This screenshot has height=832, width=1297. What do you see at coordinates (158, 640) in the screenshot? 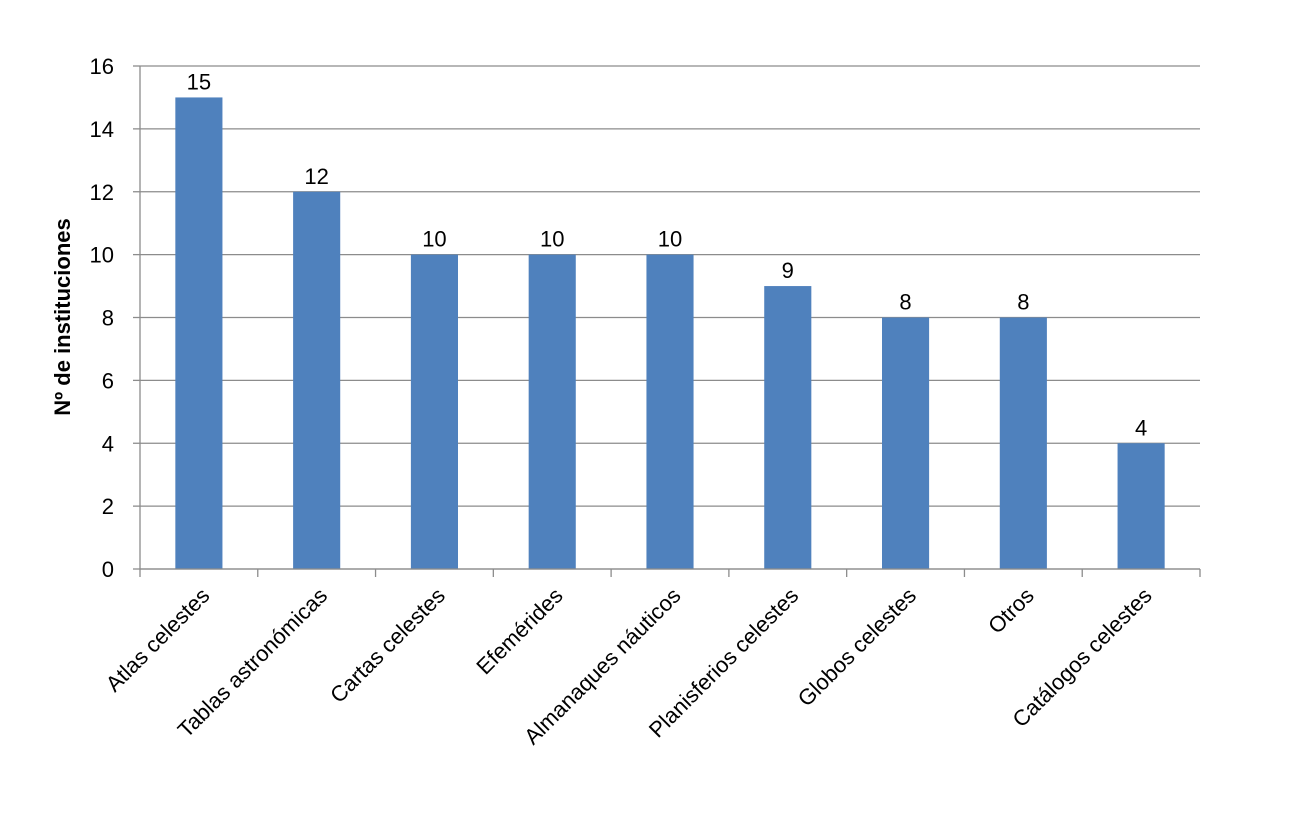
I see `x-tick-label: Atlas celestes` at bounding box center [158, 640].